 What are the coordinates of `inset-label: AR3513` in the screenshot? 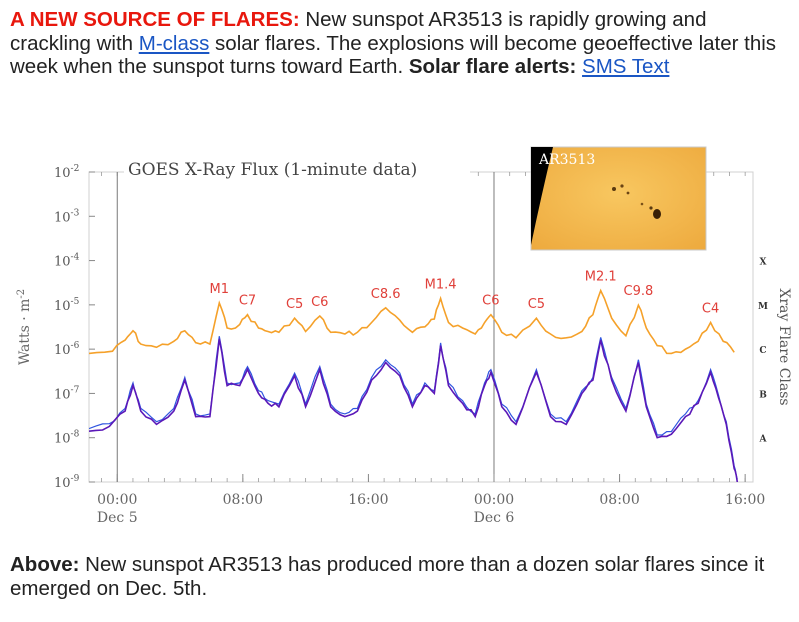 It's located at (566, 160).